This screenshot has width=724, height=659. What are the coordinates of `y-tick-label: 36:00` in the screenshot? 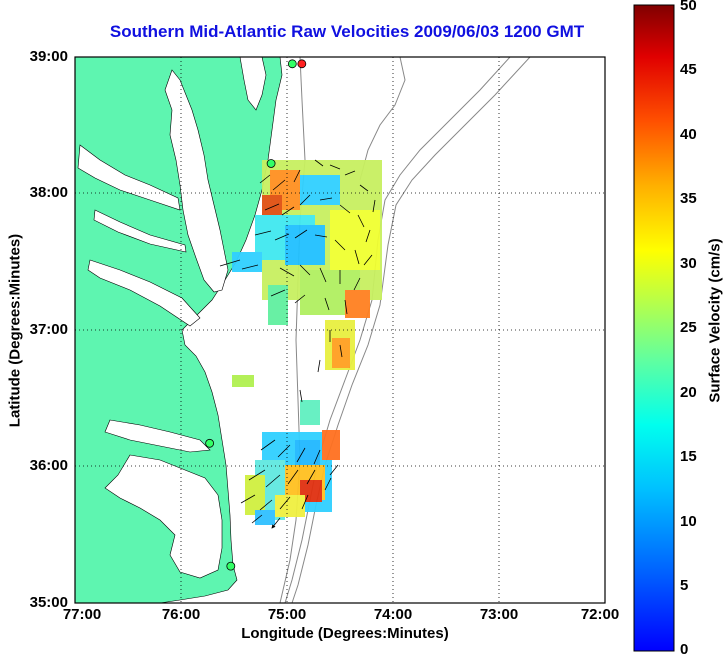 It's located at (48, 465).